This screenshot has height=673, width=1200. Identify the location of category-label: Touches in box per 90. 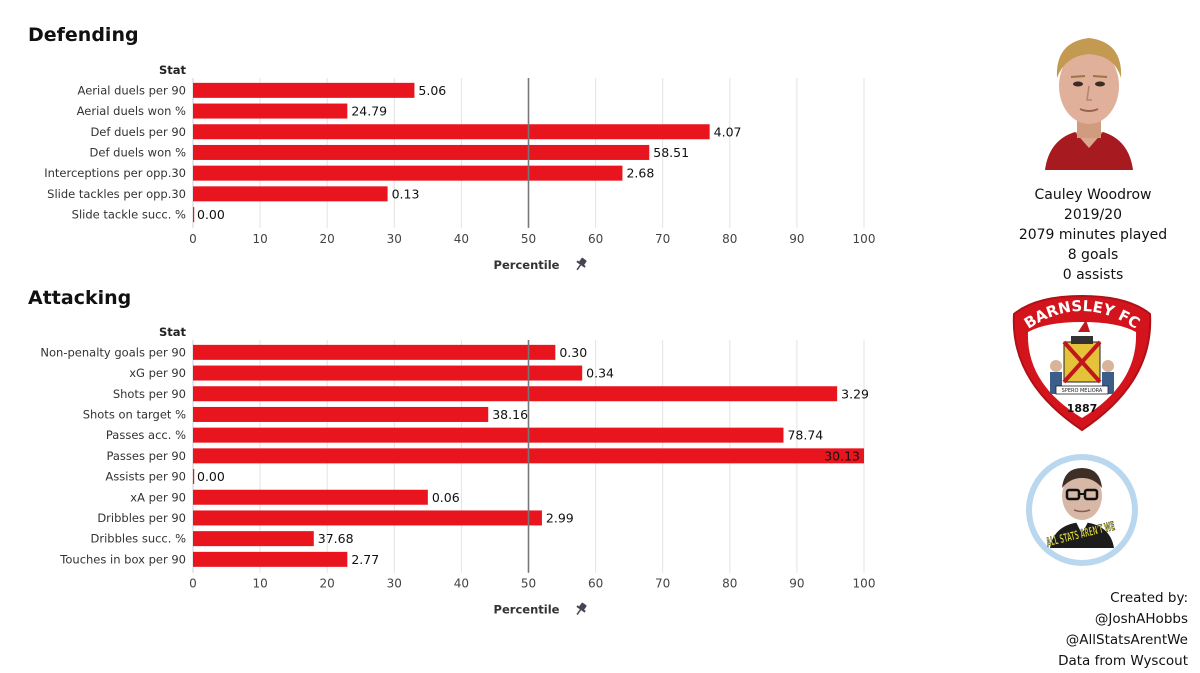
(122, 559).